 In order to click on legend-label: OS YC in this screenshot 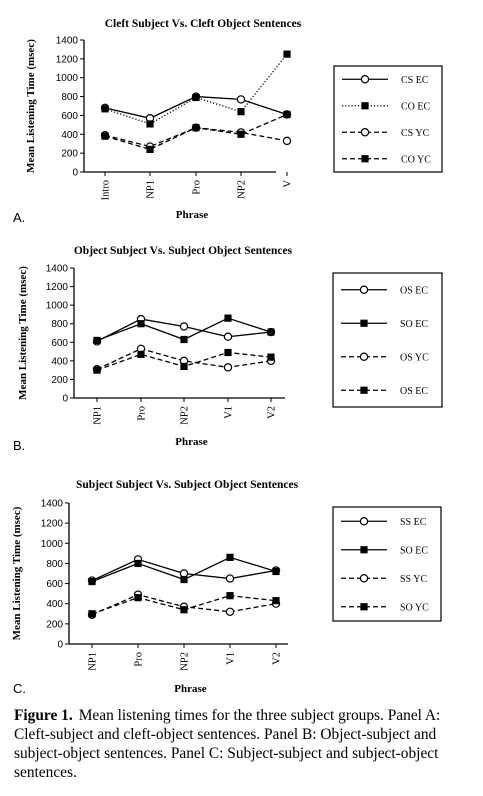, I will do `click(414, 357)`.